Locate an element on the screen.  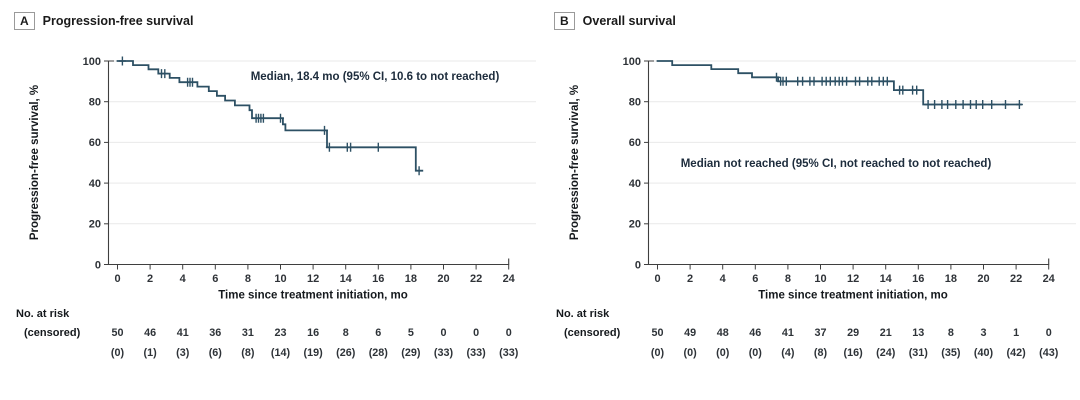
censored-value: (40) is located at coordinates (984, 353).